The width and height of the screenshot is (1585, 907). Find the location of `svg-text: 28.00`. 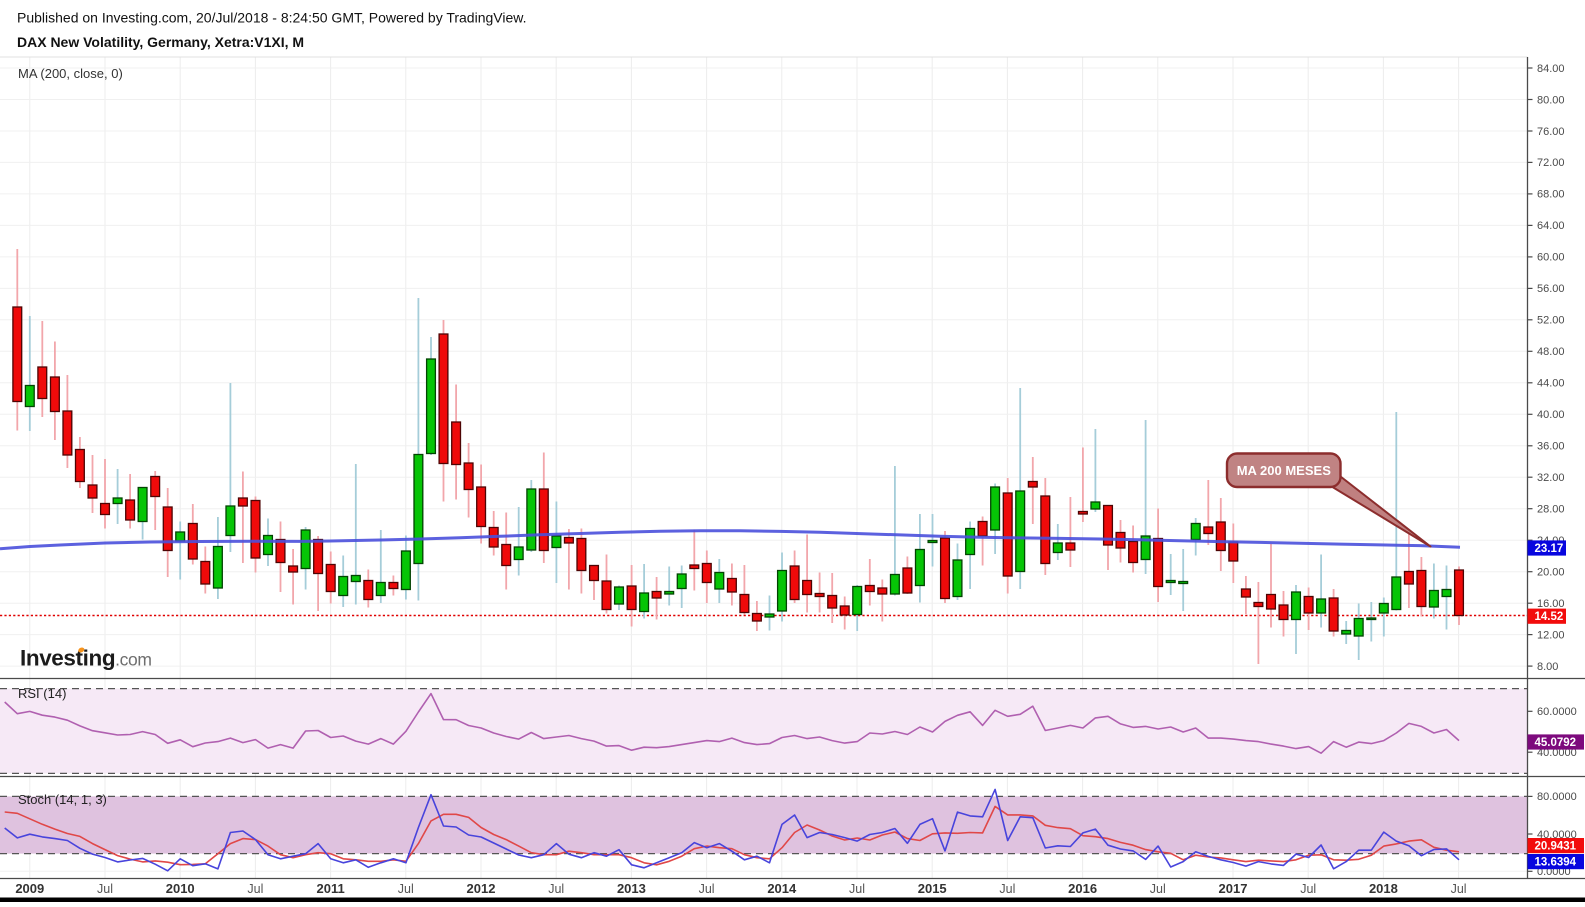

svg-text: 28.00 is located at coordinates (1551, 510).